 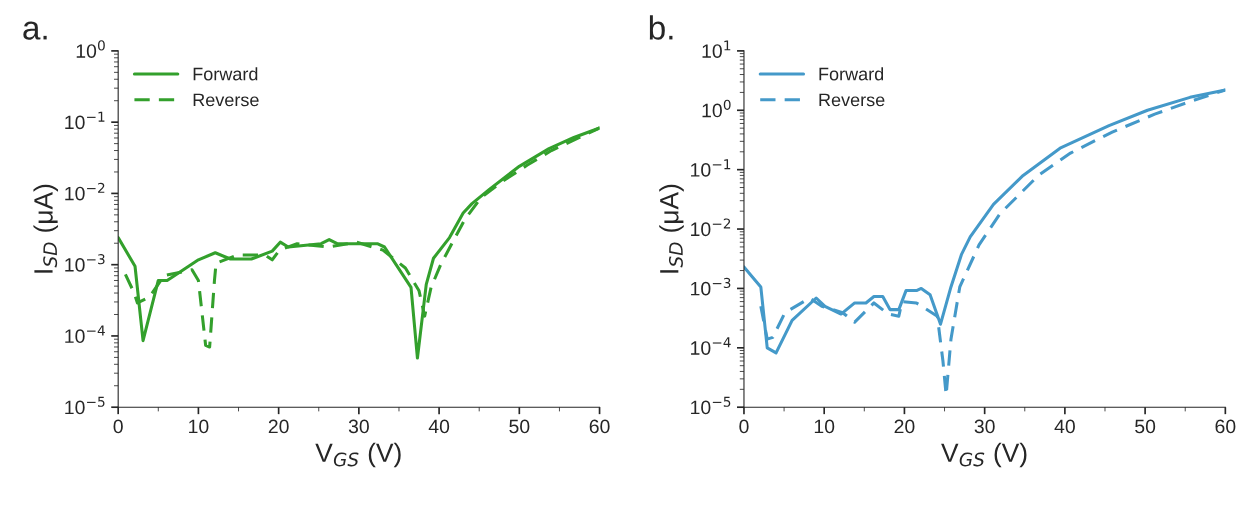 I want to click on text: a., so click(x=35, y=30).